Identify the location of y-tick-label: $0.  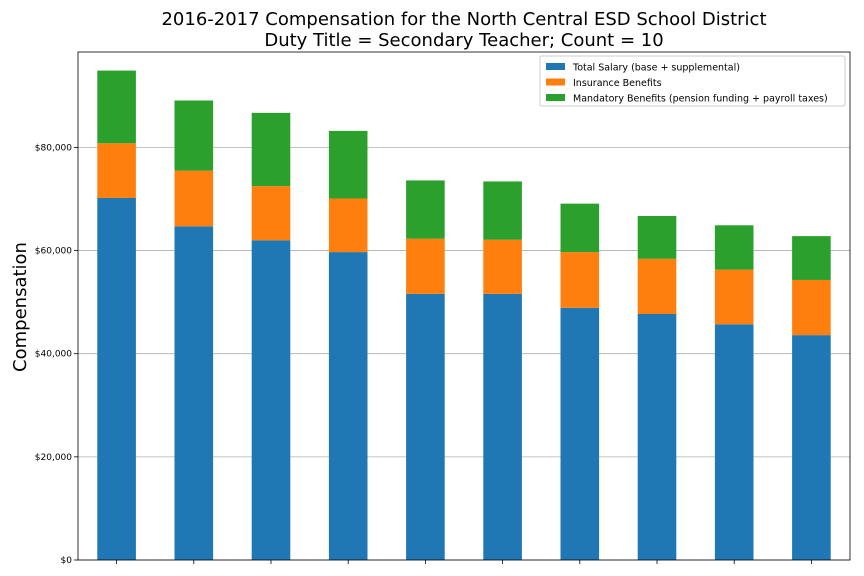
(67, 561).